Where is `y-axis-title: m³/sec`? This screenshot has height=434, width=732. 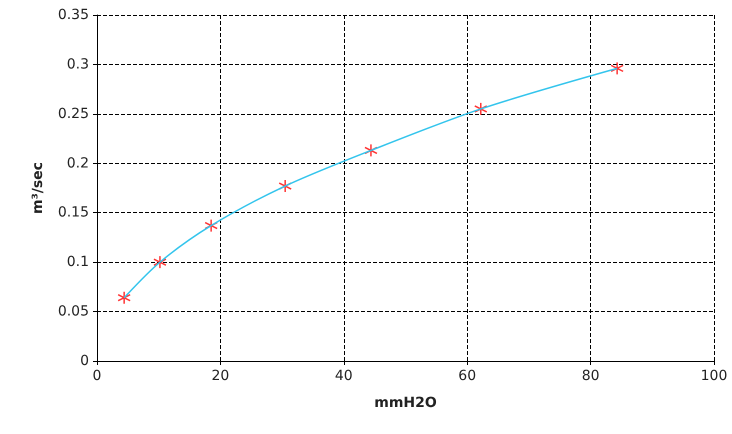 y-axis-title: m³/sec is located at coordinates (38, 188).